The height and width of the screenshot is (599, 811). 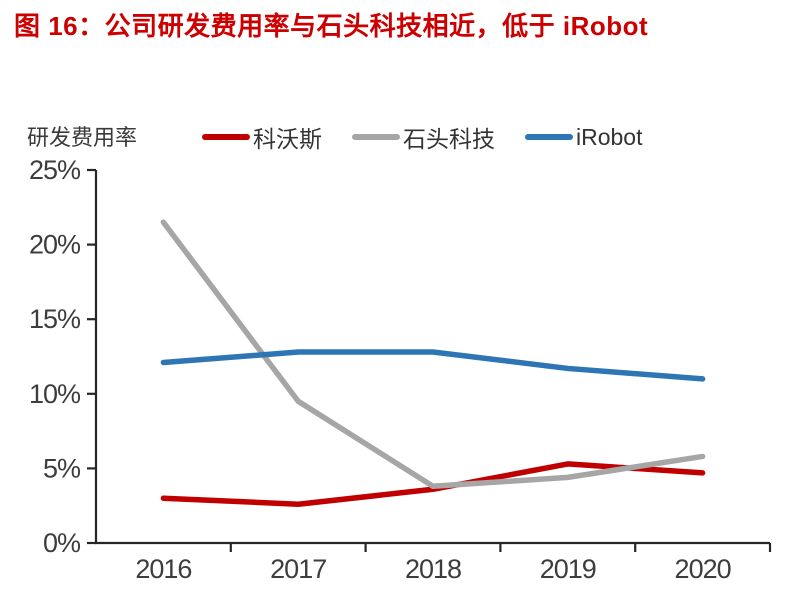 I want to click on series-line-科沃斯, so click(x=433, y=484).